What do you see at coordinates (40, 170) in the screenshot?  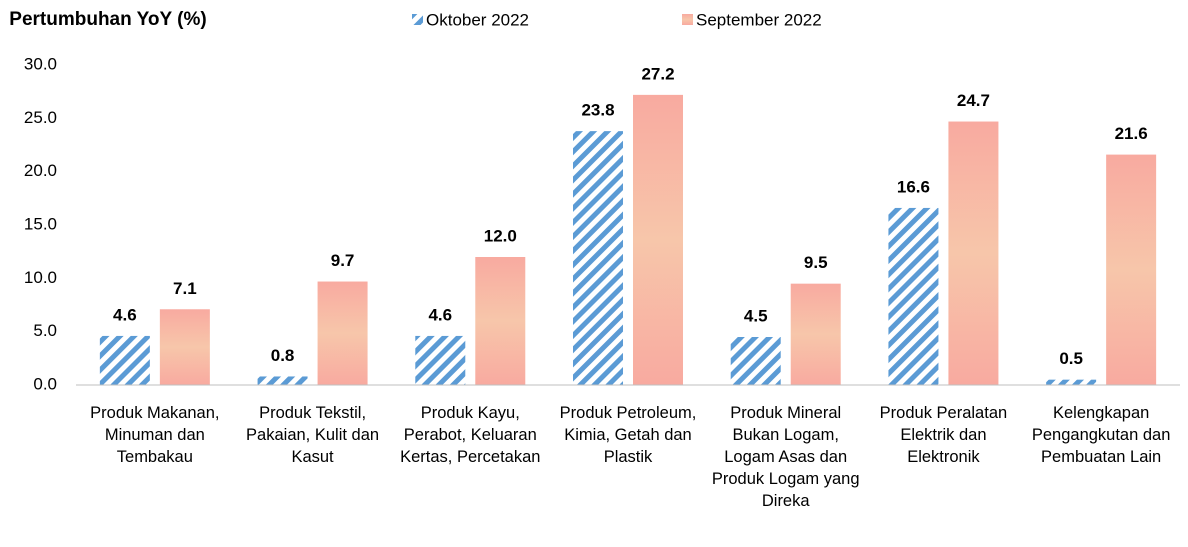 I see `y-tick-label: 20.0` at bounding box center [40, 170].